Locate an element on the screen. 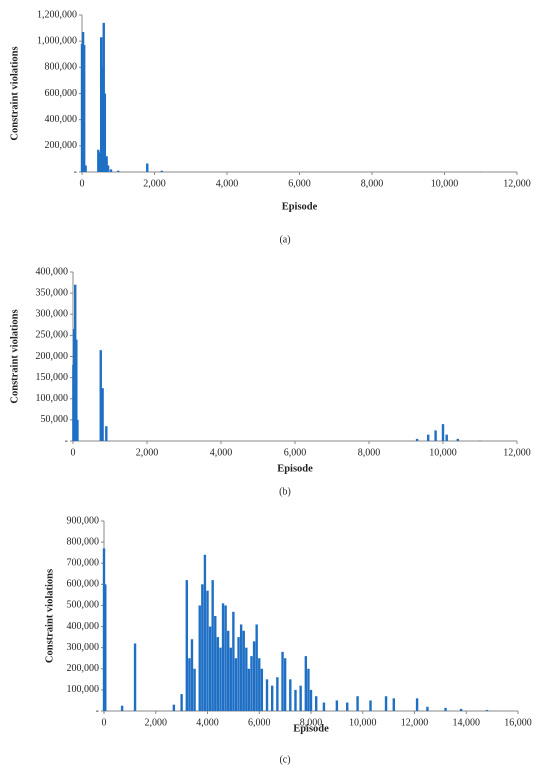 The width and height of the screenshot is (550, 773). y-tick-label: 700,000 is located at coordinates (83, 563).